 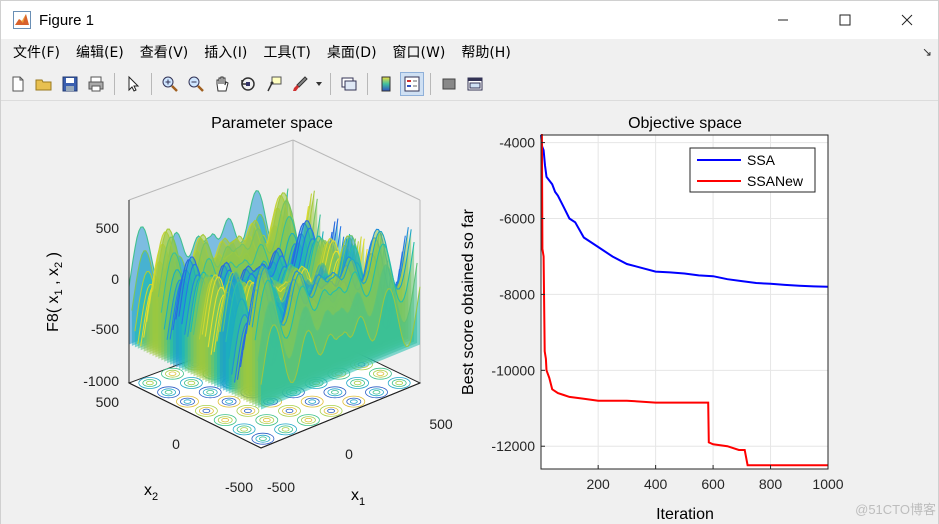 What do you see at coordinates (895, 509) in the screenshot?
I see `watermark: @51CTO博客` at bounding box center [895, 509].